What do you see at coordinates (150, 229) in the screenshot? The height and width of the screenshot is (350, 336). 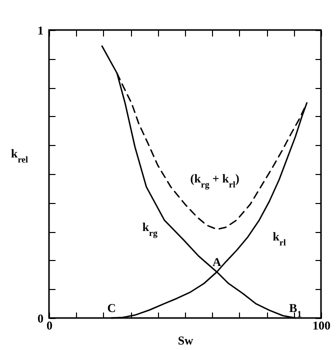 I see `series-label: k$_{rg}$` at bounding box center [150, 229].